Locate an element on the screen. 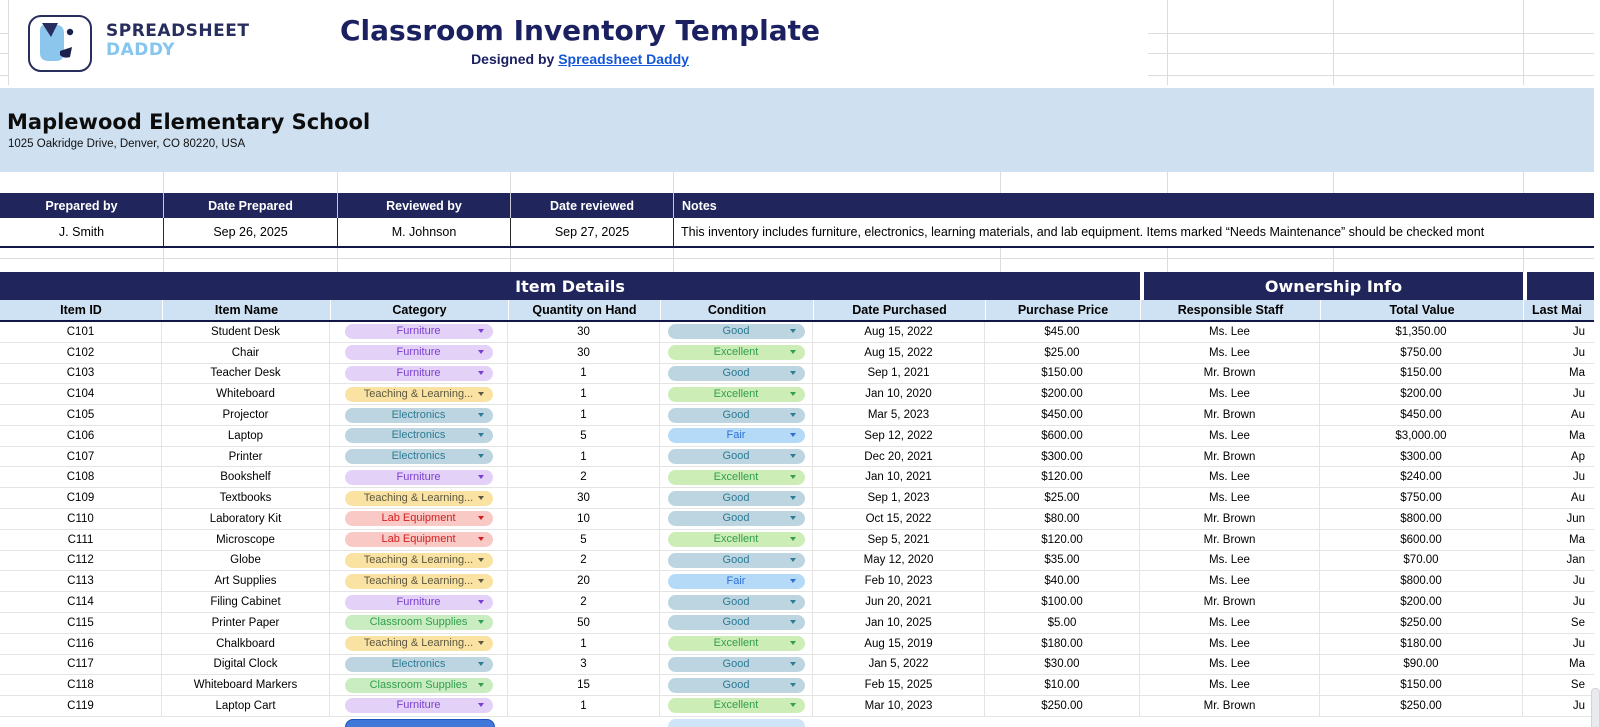  cell-category: Classroom Supplies is located at coordinates (419, 623).